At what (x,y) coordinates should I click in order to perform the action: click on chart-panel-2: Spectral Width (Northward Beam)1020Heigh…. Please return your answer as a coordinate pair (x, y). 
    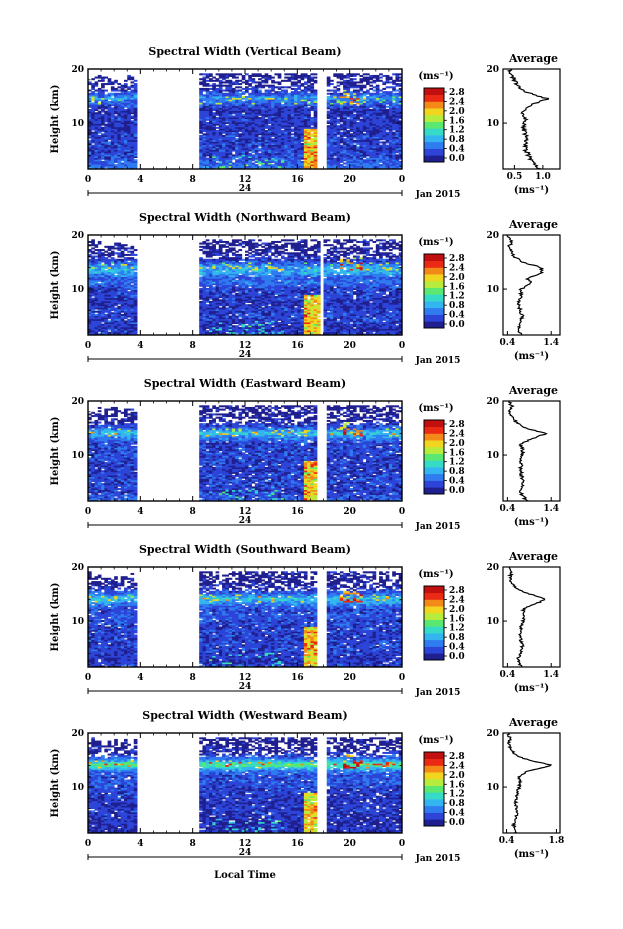
    Looking at the image, I should click on (305, 288).